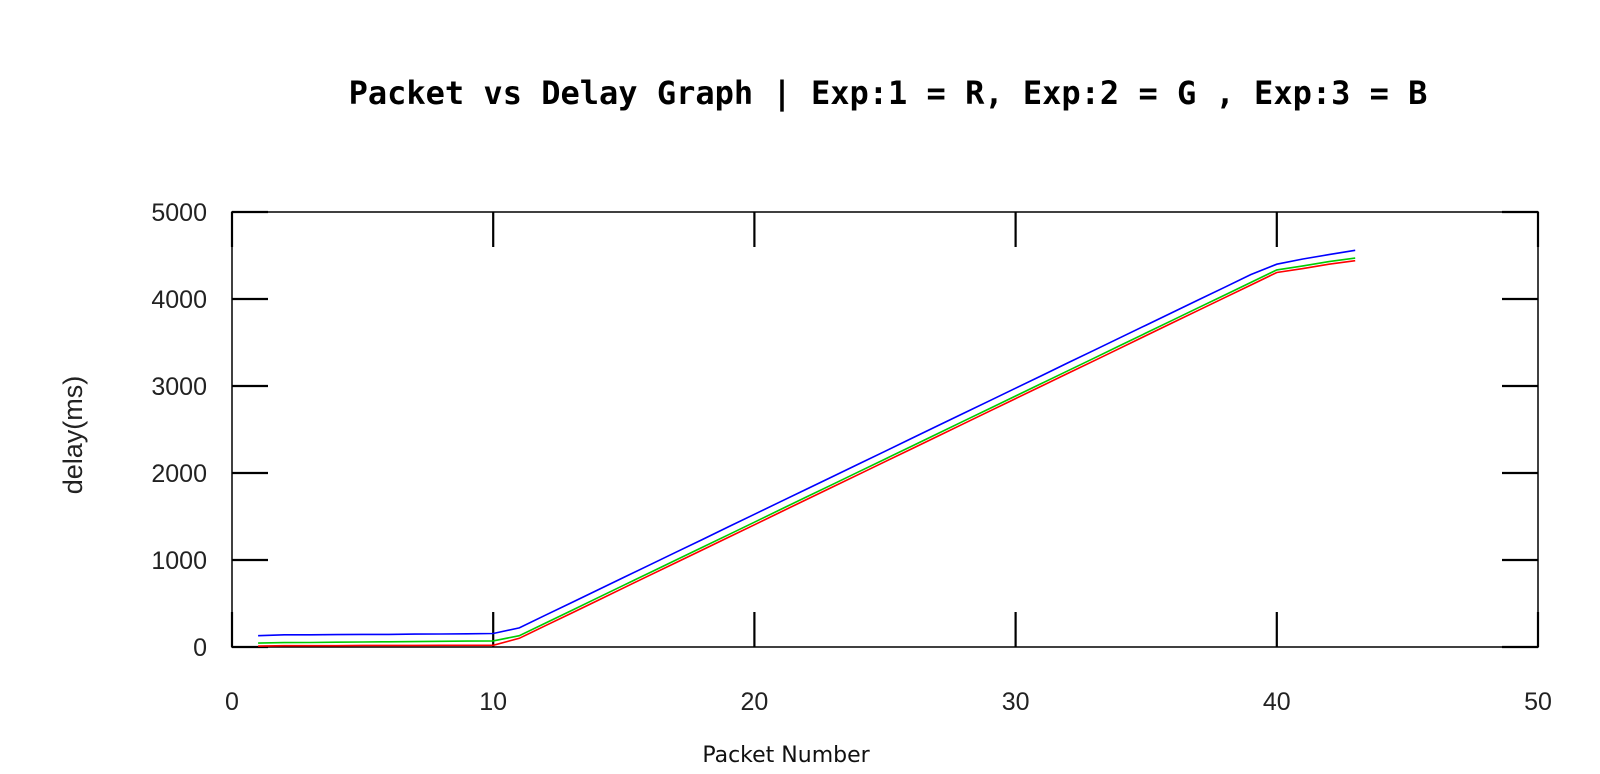 This screenshot has width=1600, height=774. What do you see at coordinates (493, 702) in the screenshot?
I see `x-tick-label: 10` at bounding box center [493, 702].